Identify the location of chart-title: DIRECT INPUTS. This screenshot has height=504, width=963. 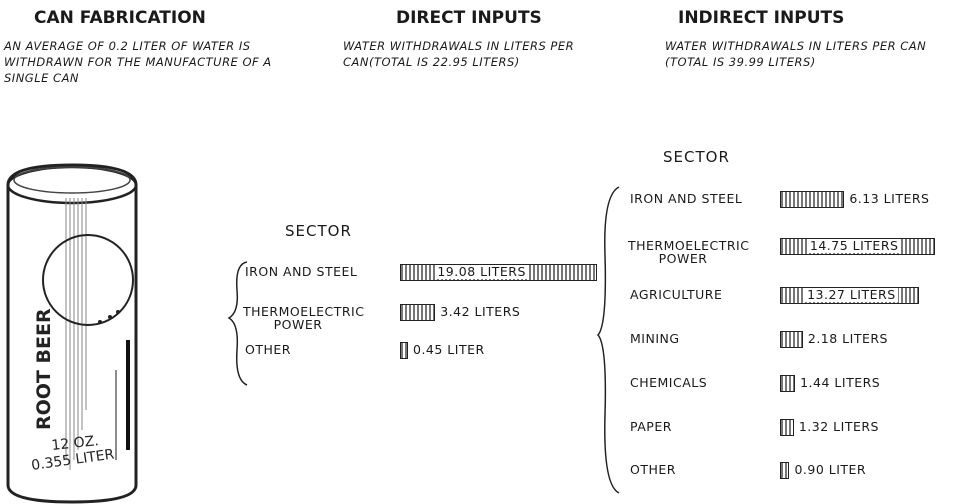
(469, 18).